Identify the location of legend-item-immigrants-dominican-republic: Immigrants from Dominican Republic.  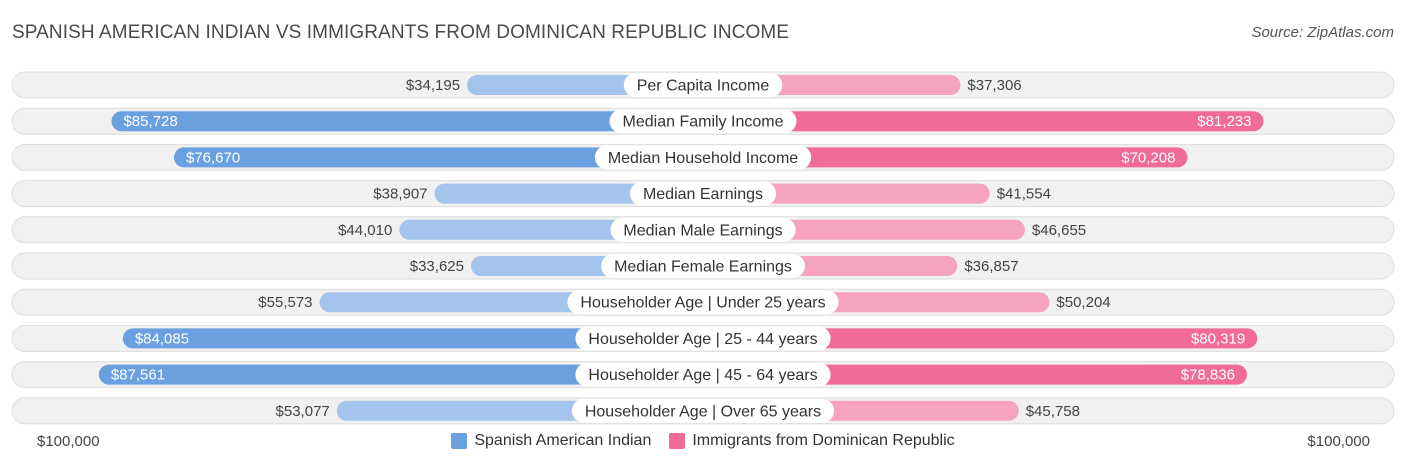
(812, 441).